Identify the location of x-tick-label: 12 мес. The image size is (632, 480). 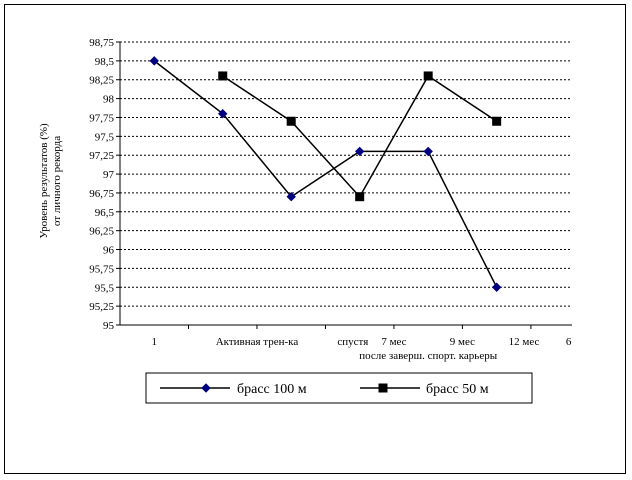
(524, 342).